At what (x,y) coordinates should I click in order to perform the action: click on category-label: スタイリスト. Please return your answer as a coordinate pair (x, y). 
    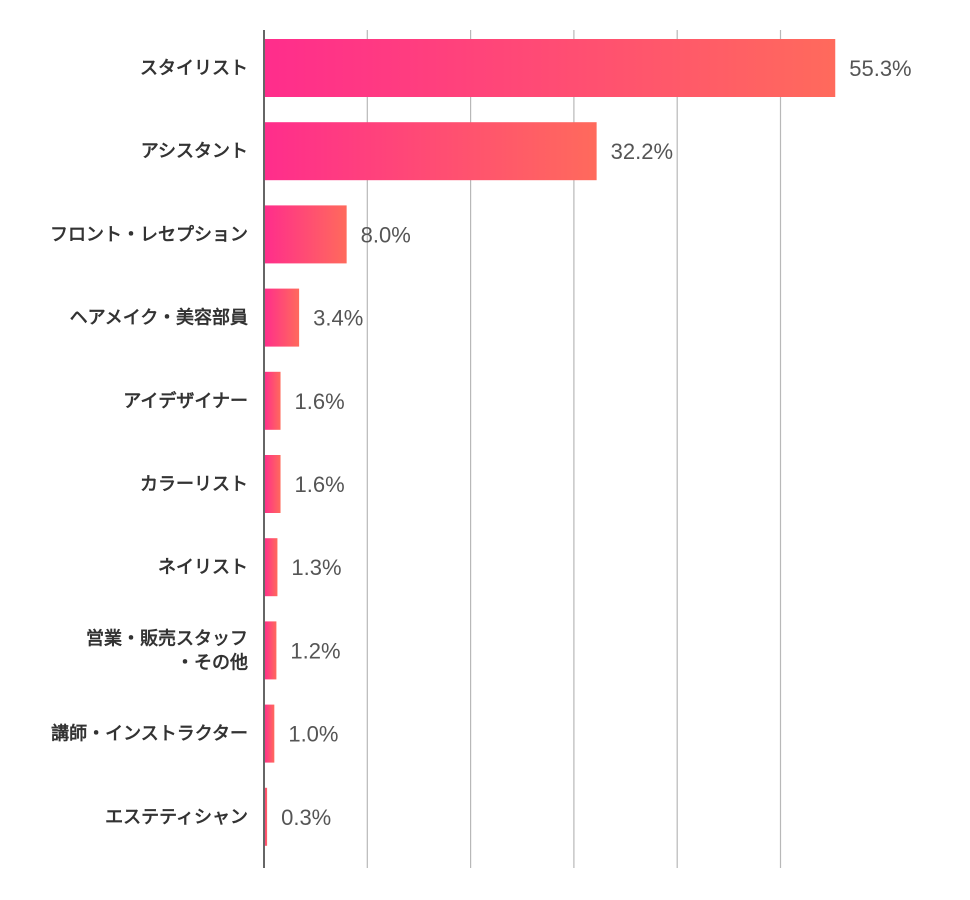
    Looking at the image, I should click on (194, 68).